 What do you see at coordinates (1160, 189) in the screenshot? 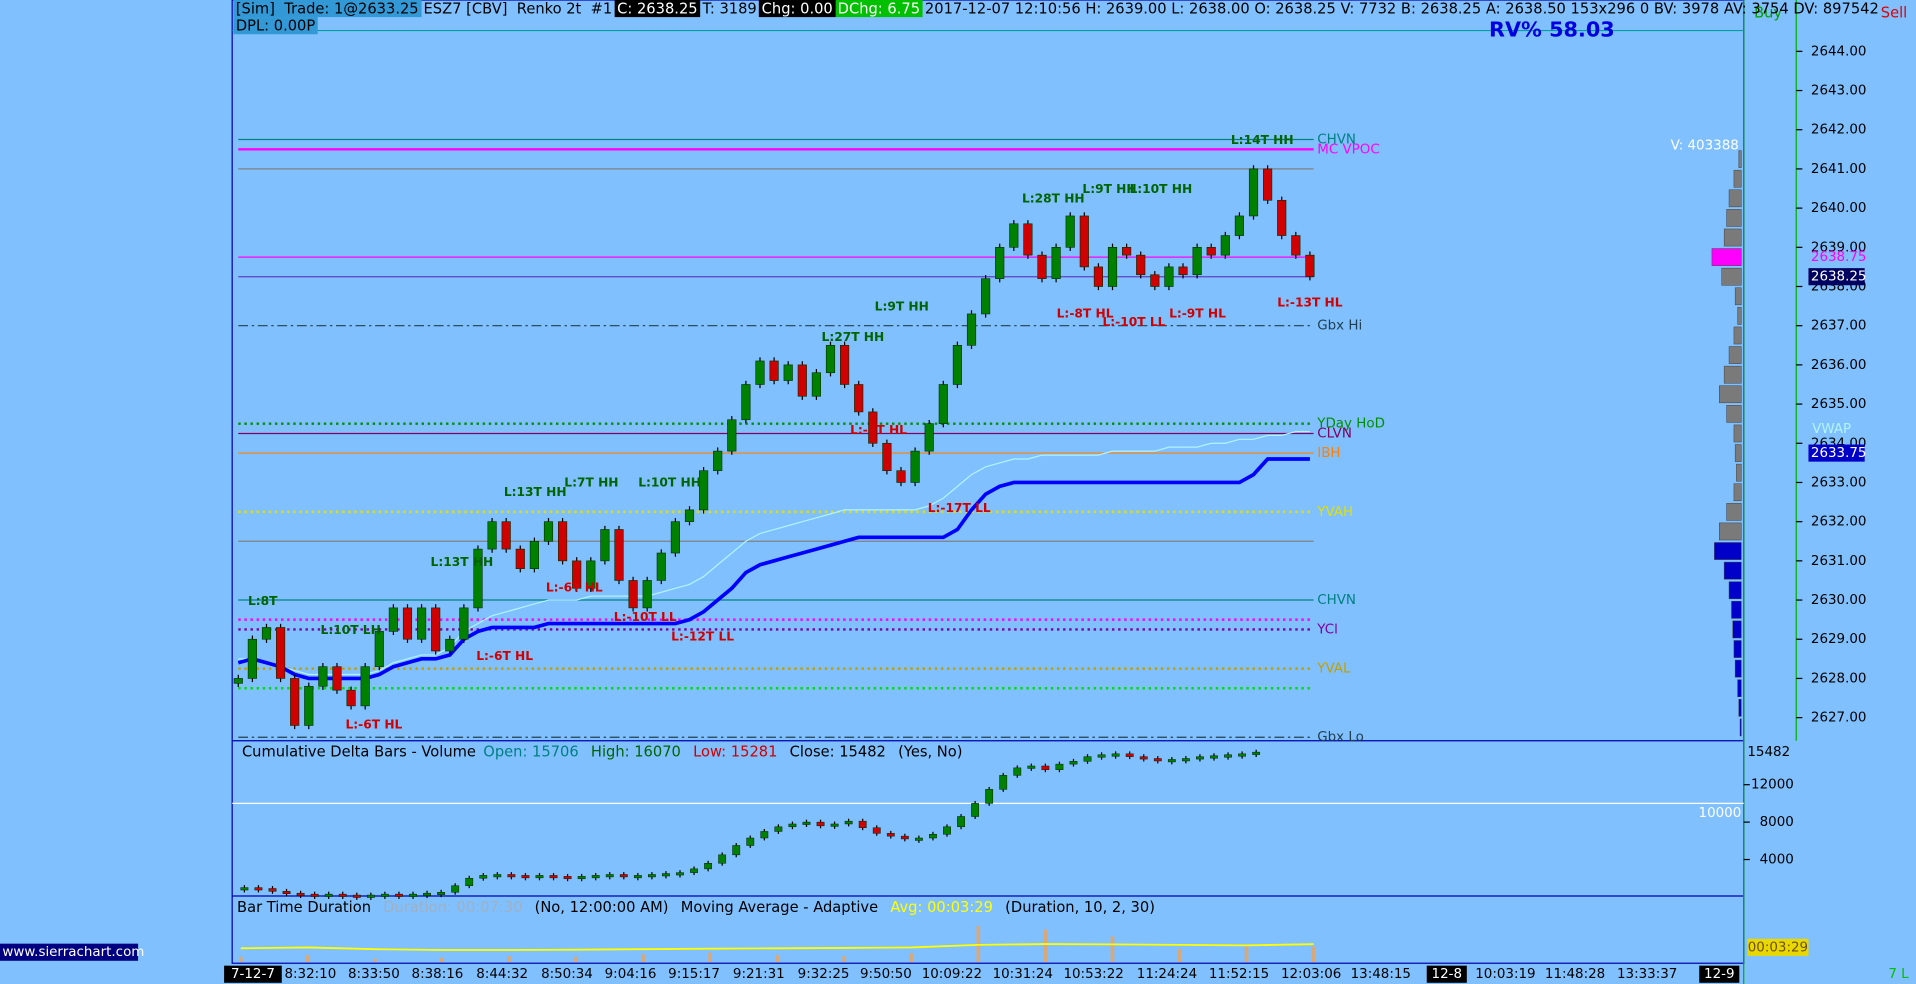
I see `swing-label: L:10T HH` at bounding box center [1160, 189].